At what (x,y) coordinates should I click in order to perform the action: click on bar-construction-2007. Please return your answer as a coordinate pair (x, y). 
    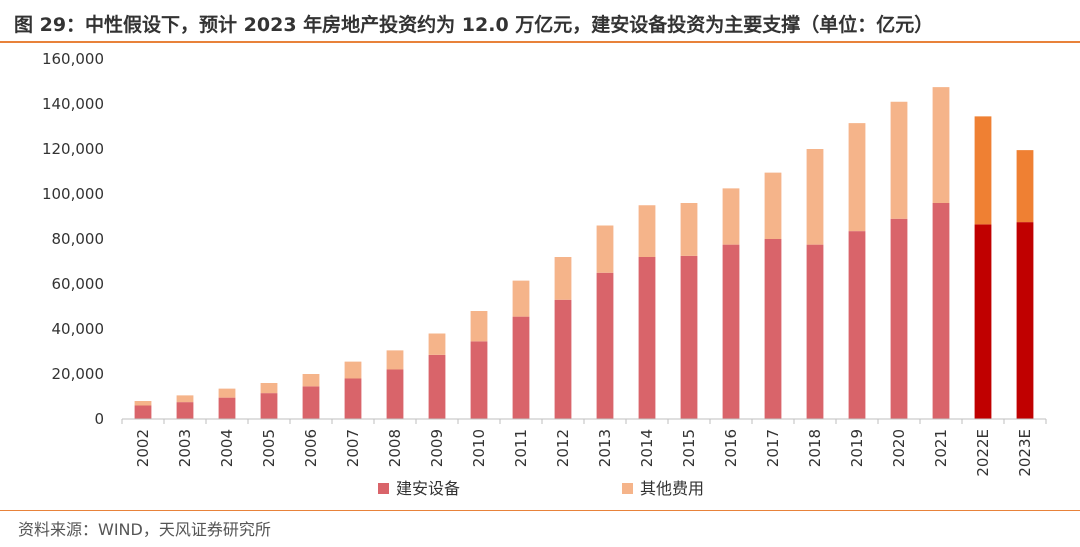
    Looking at the image, I should click on (353, 398).